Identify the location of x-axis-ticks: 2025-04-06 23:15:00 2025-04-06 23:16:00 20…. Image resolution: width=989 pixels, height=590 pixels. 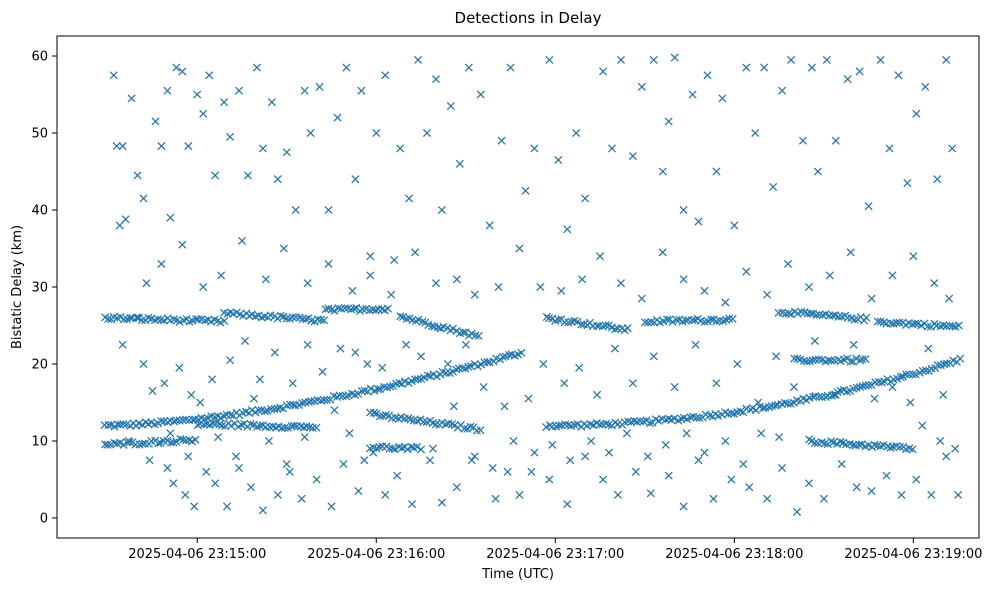
(555, 550).